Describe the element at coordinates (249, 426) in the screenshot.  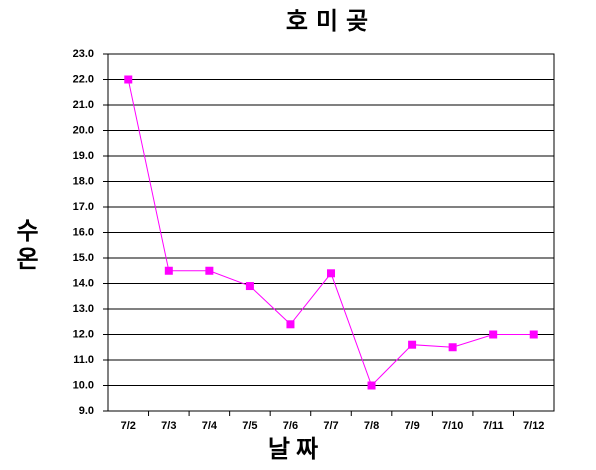
I see `x-tick-label: 7/5` at that location.